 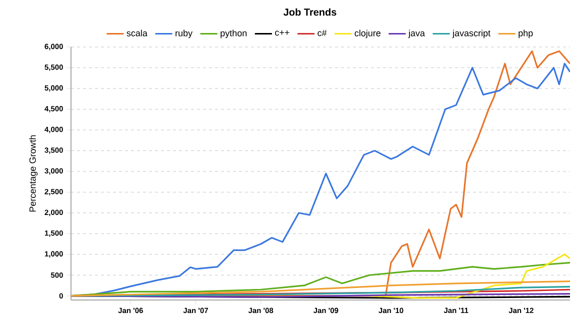 I want to click on legend-label: c++, so click(x=282, y=33).